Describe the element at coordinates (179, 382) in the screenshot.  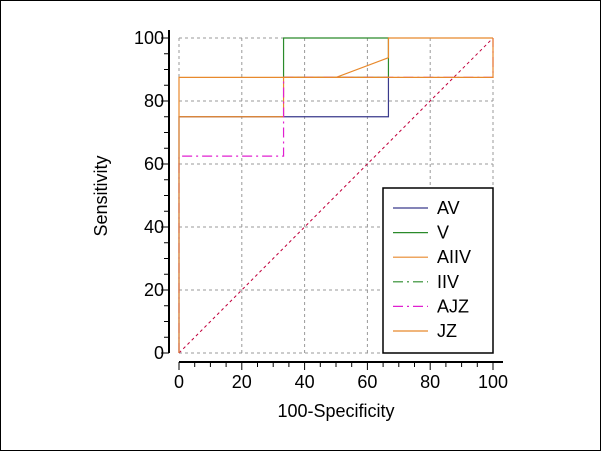
I see `x-tick-label-0: 0` at that location.